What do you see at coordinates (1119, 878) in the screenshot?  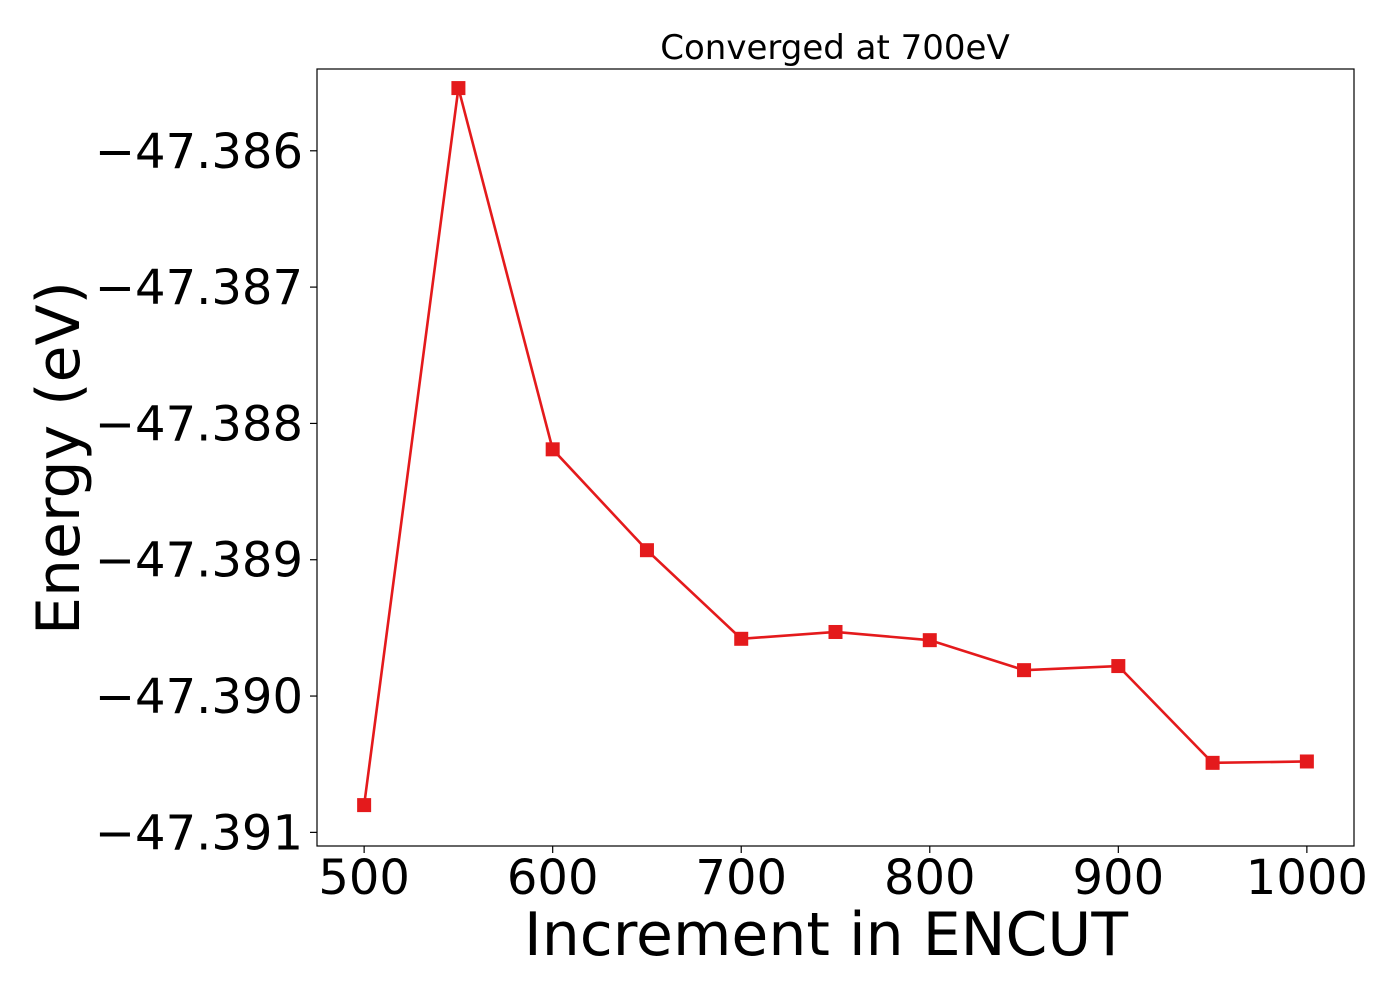 I see `x-tick-label: 900` at bounding box center [1119, 878].